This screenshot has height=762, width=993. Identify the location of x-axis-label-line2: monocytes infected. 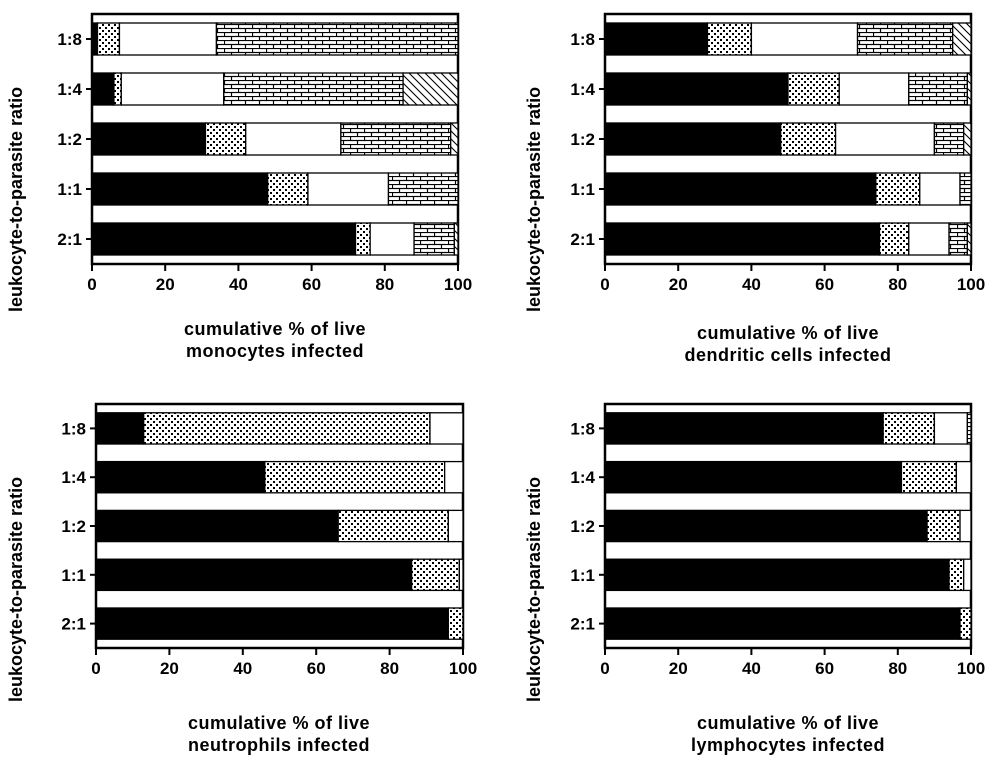
(275, 351).